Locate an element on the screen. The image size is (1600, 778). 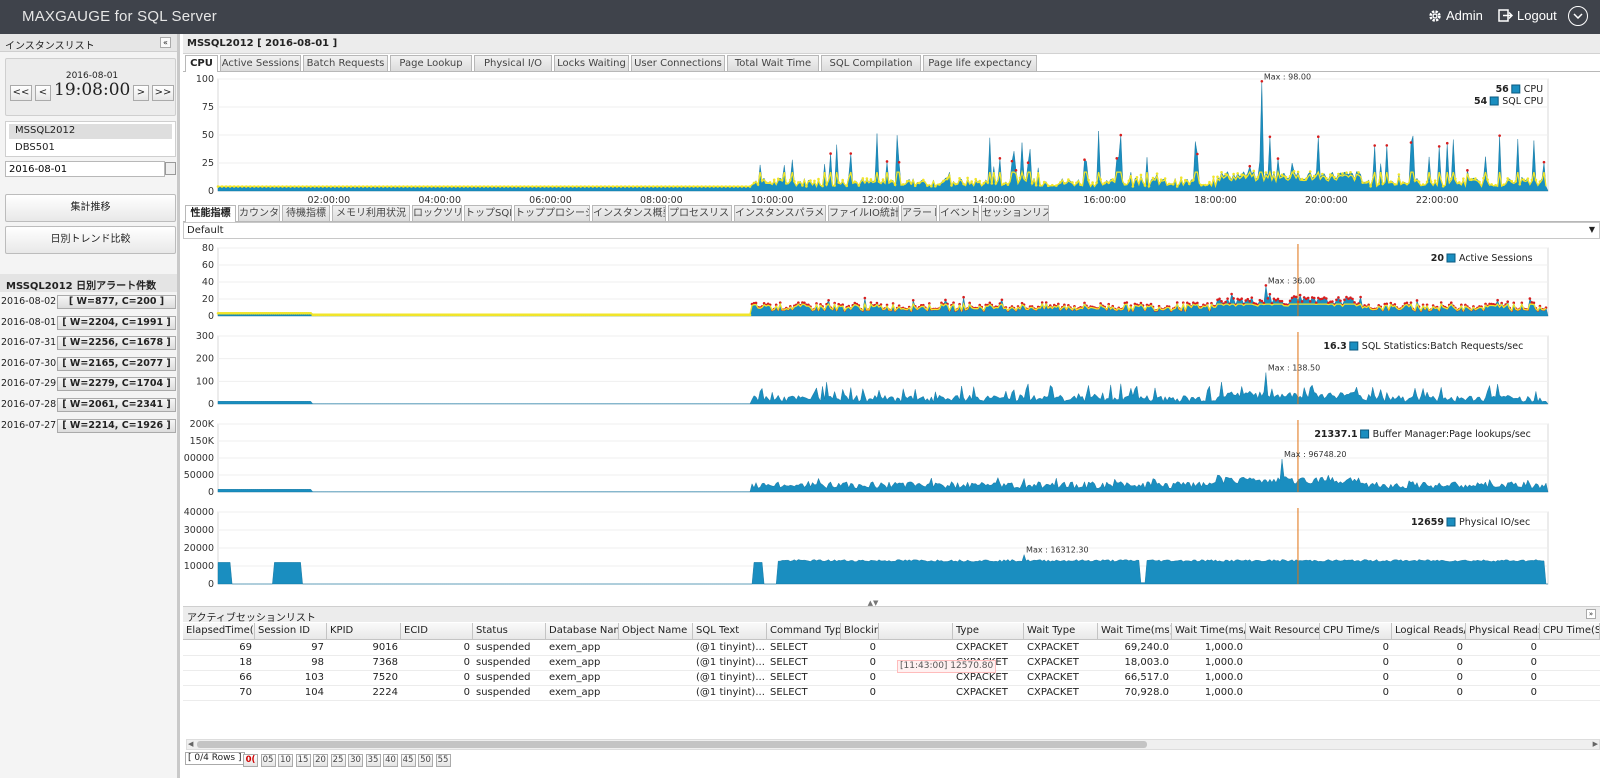
logout-button: Logout is located at coordinates (1527, 15).